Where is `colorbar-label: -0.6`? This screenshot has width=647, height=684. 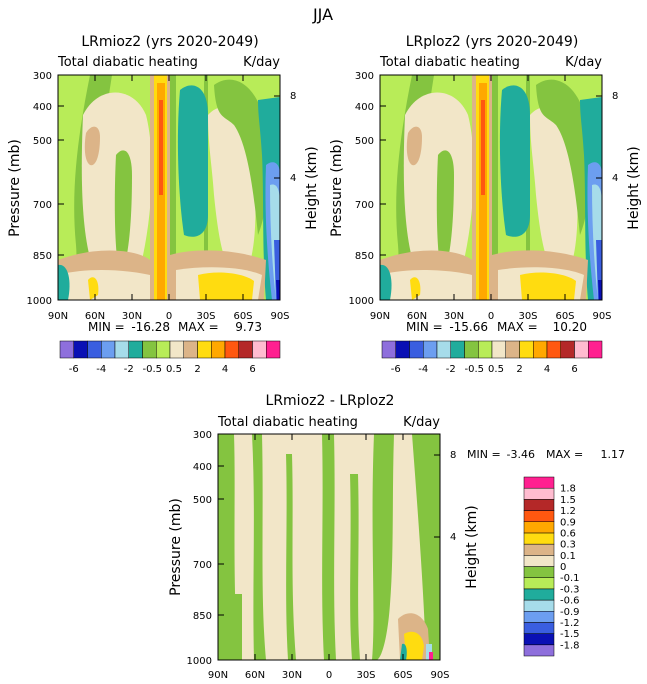 colorbar-label: -0.6 is located at coordinates (570, 601).